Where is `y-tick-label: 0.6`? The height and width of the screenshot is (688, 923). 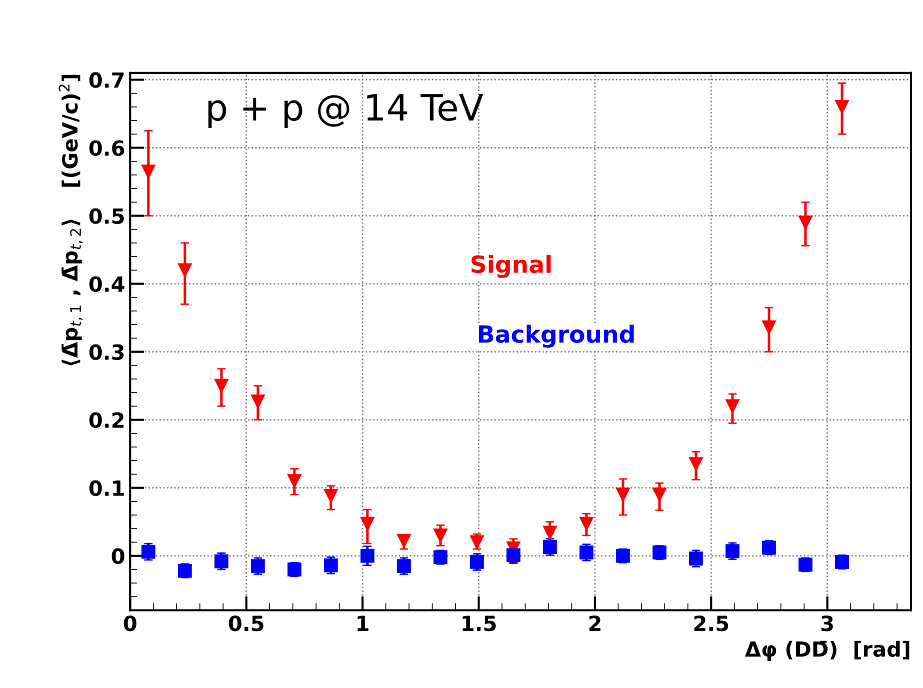 y-tick-label: 0.6 is located at coordinates (106, 148).